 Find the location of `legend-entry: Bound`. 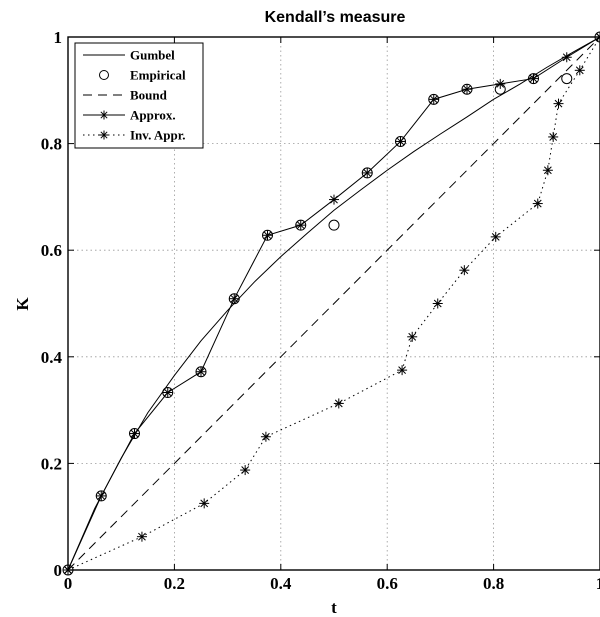

legend-entry: Bound is located at coordinates (125, 95).